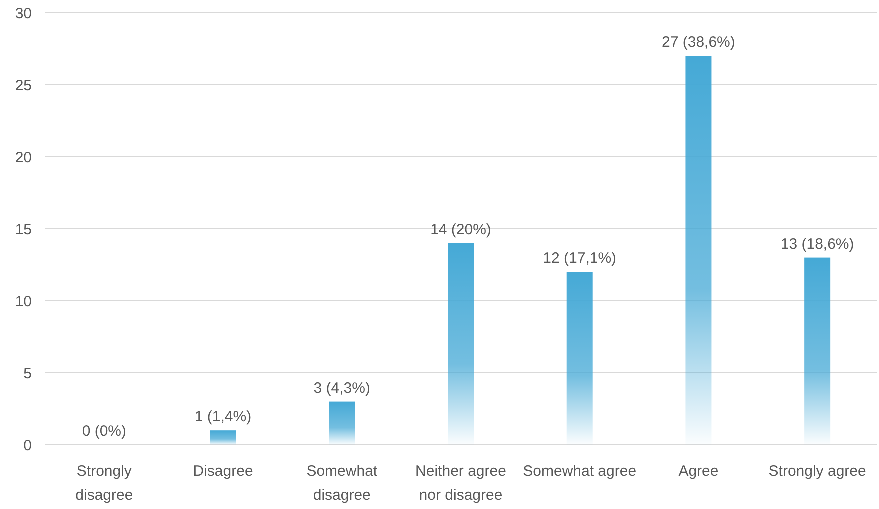  Describe the element at coordinates (23, 301) in the screenshot. I see `y-tick-label: 10` at that location.